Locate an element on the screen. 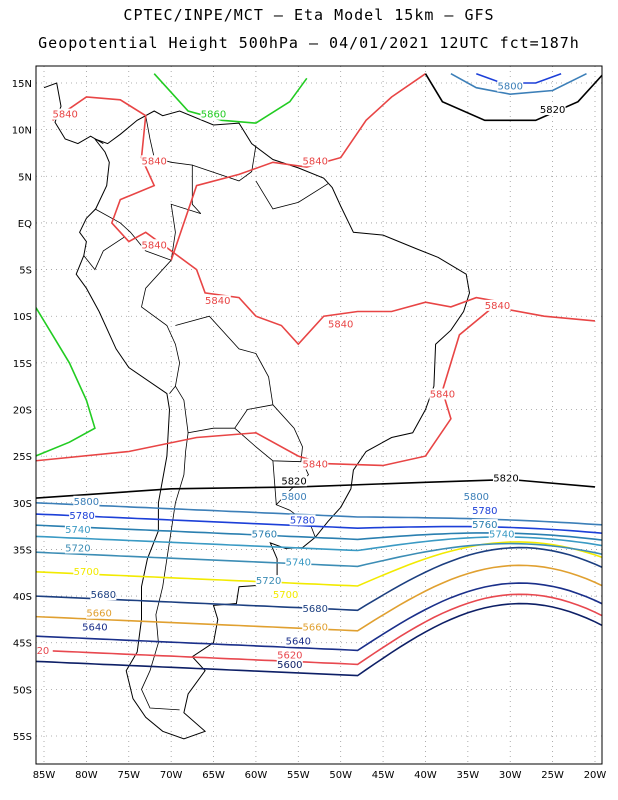  lon-tick-label: 70W is located at coordinates (171, 775).